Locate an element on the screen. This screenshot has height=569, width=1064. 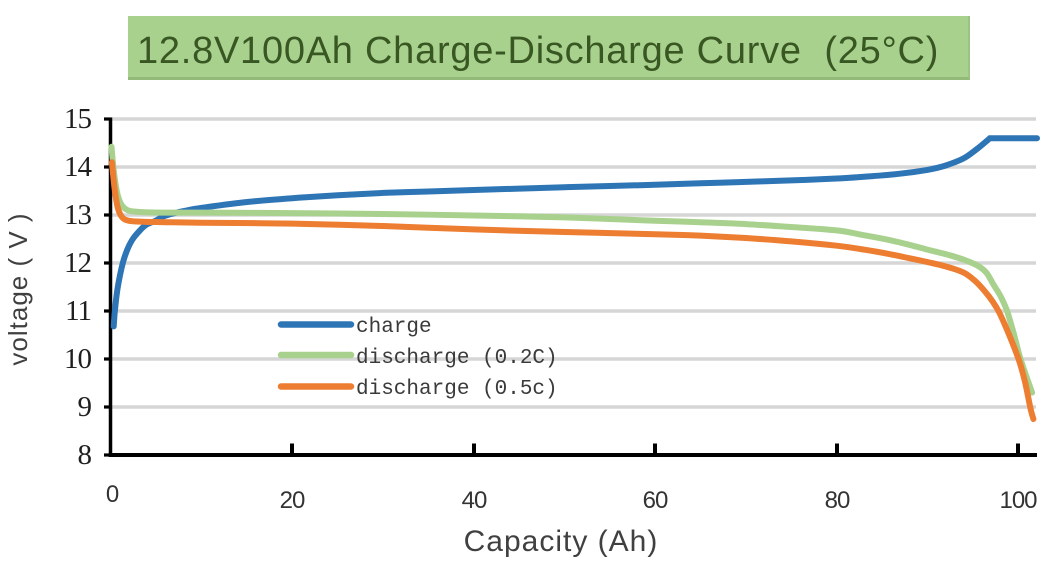
svg-text: charge is located at coordinates (394, 327).